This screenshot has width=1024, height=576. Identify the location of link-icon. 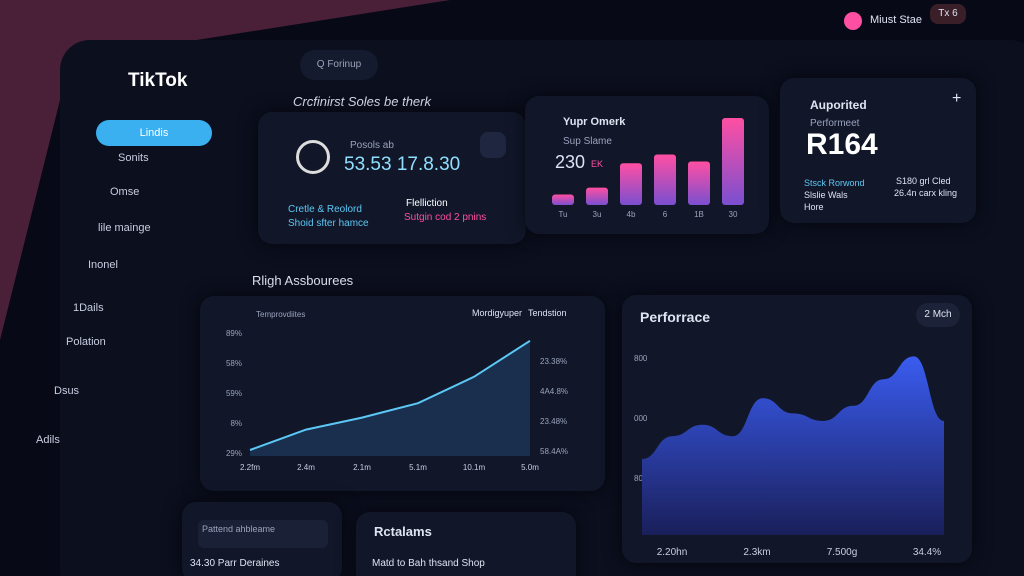
(493, 145).